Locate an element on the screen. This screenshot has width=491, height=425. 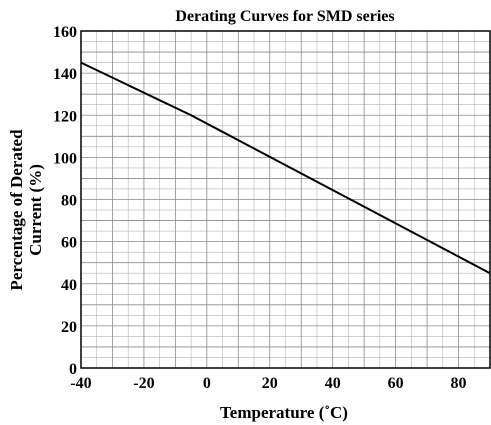
x-tick-label: 0 is located at coordinates (207, 383).